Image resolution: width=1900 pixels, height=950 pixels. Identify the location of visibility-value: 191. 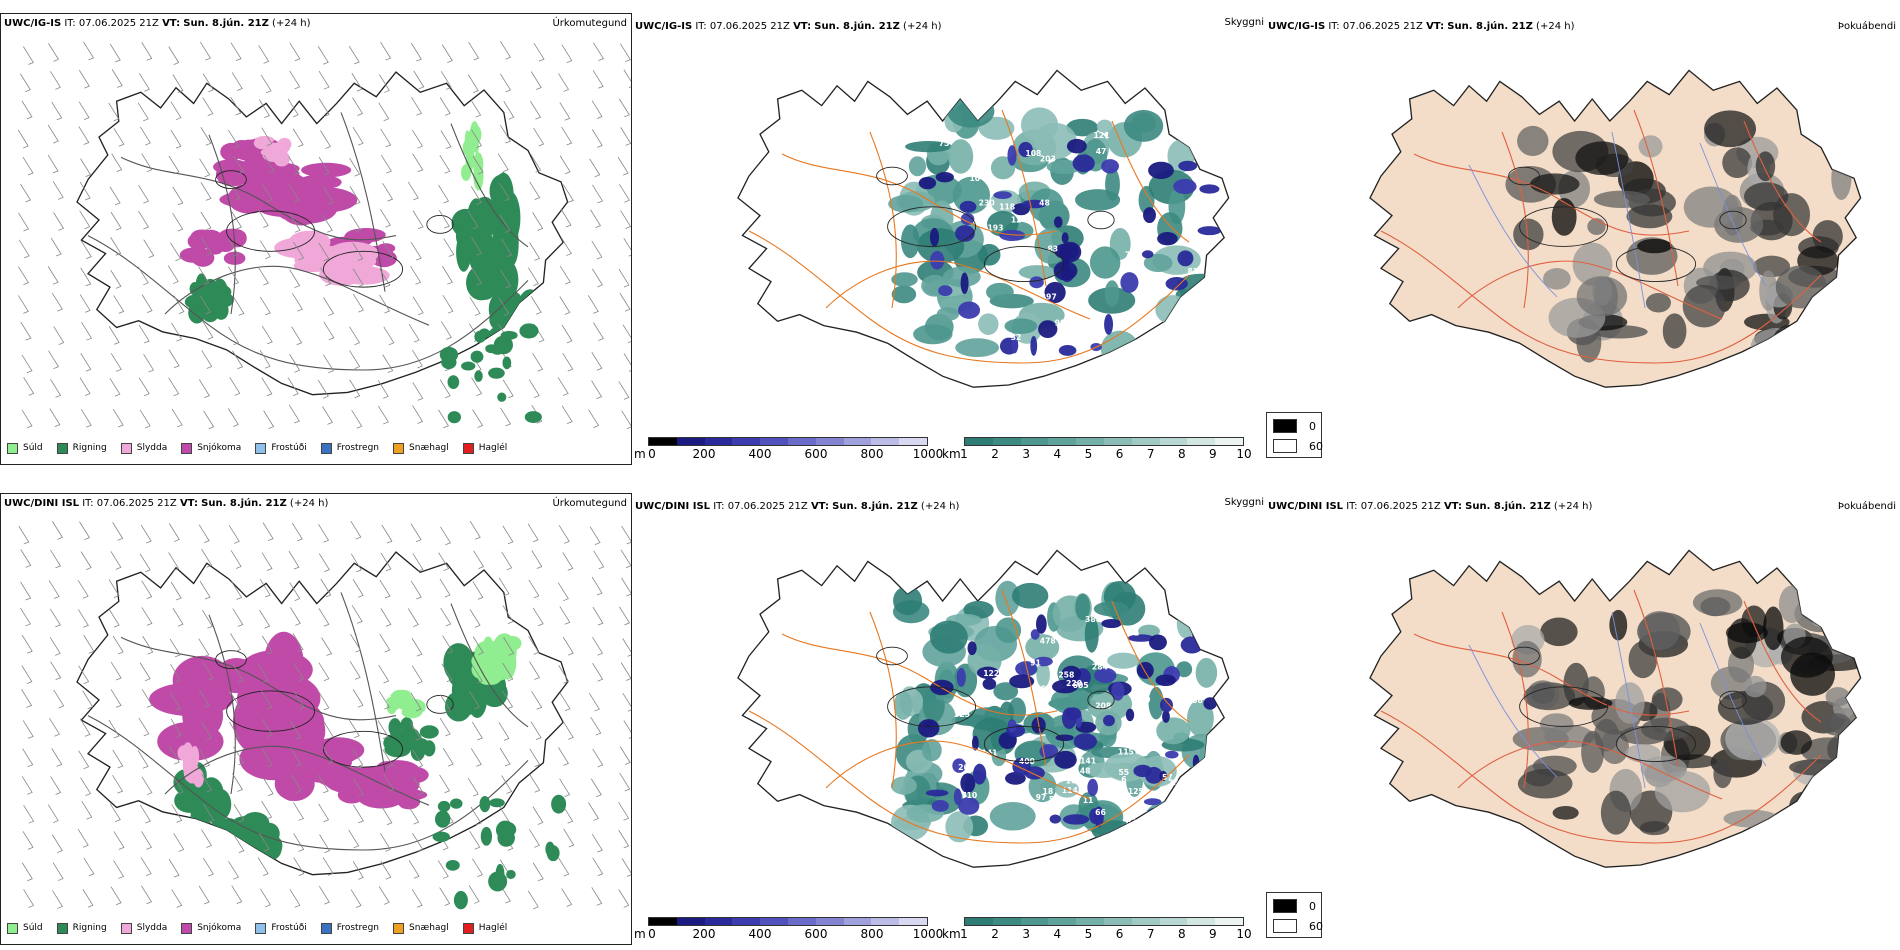
(996, 186).